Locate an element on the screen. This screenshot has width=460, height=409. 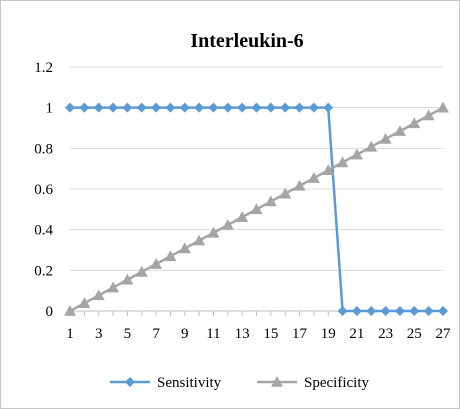
legend: Sensitivity Specificity is located at coordinates (239, 383).